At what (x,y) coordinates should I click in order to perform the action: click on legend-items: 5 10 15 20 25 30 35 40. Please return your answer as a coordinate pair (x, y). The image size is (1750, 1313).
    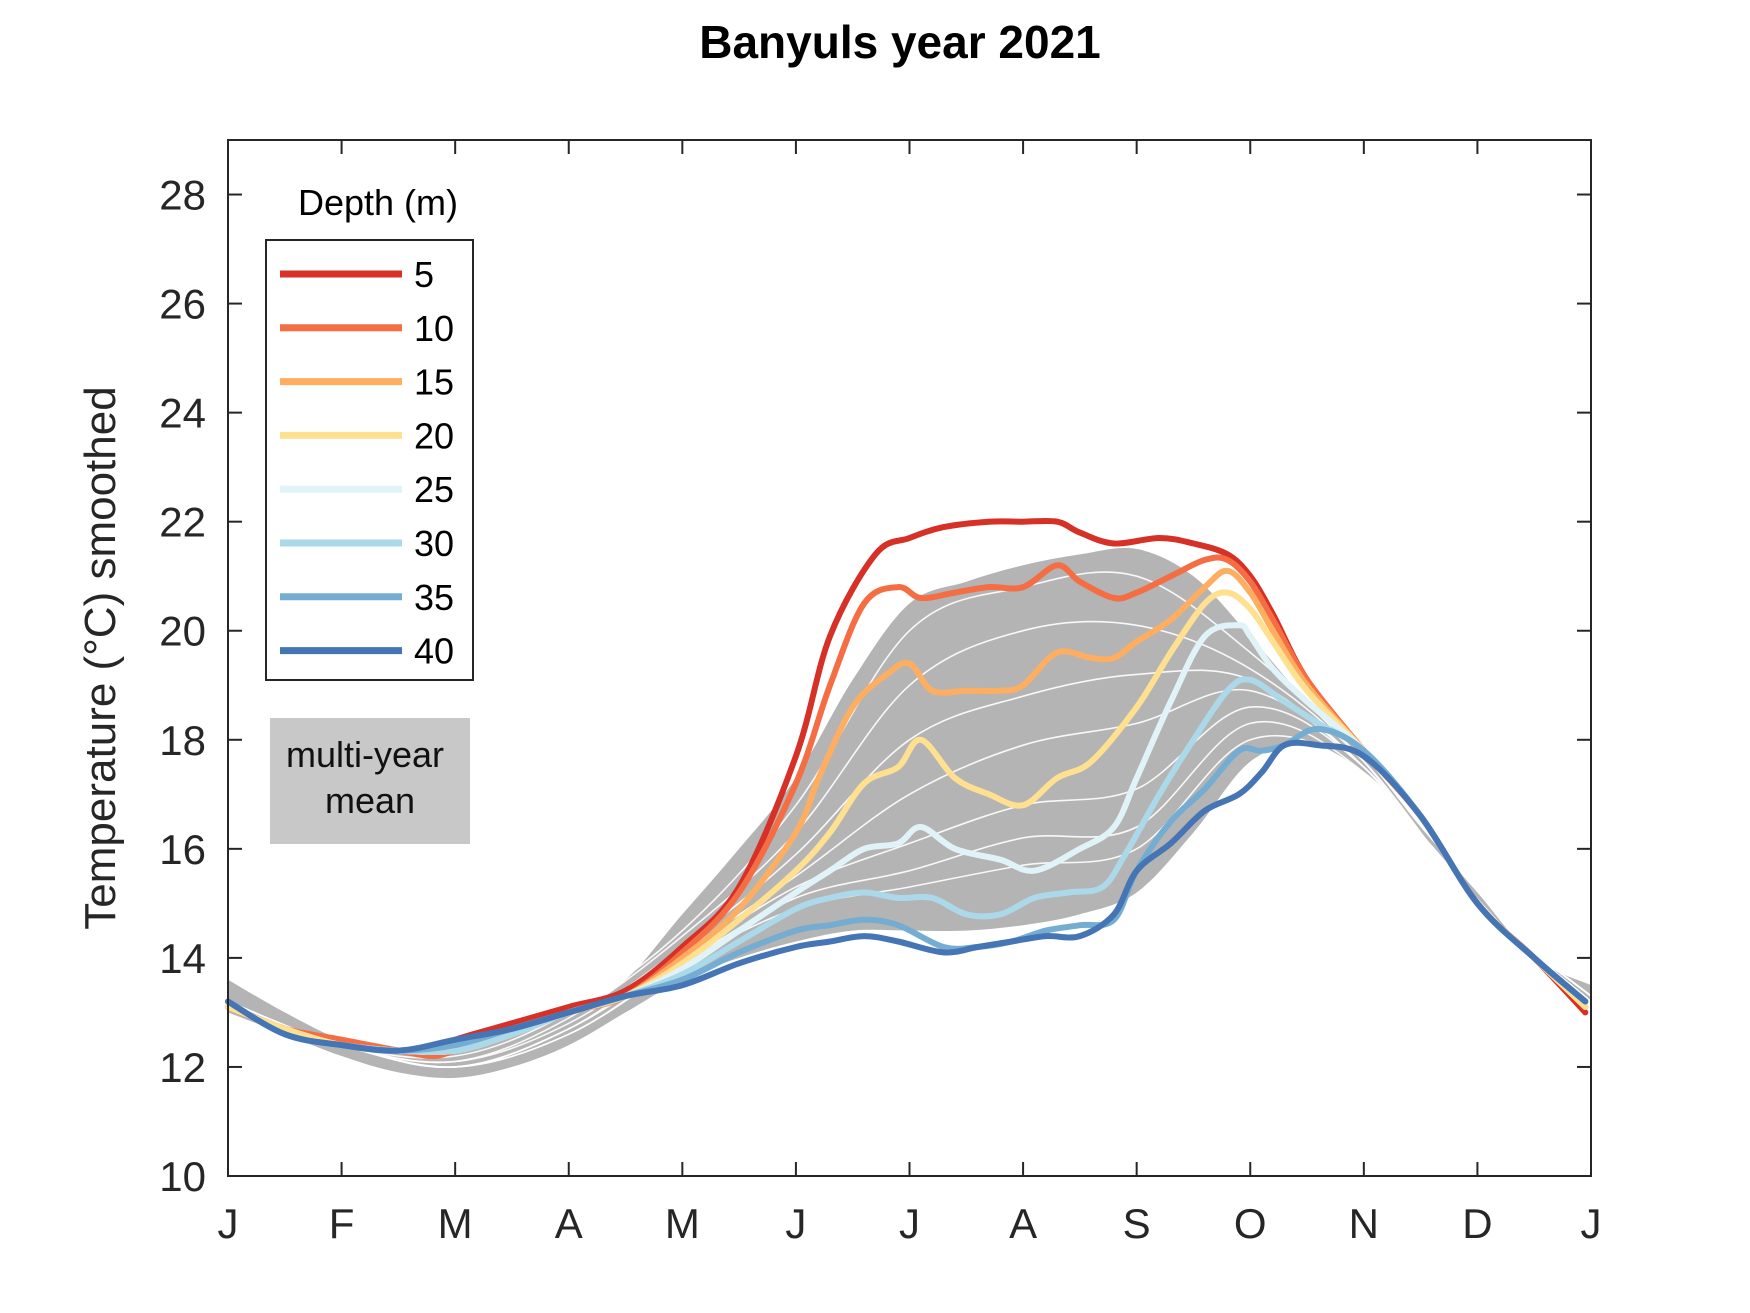
    Looking at the image, I should click on (367, 463).